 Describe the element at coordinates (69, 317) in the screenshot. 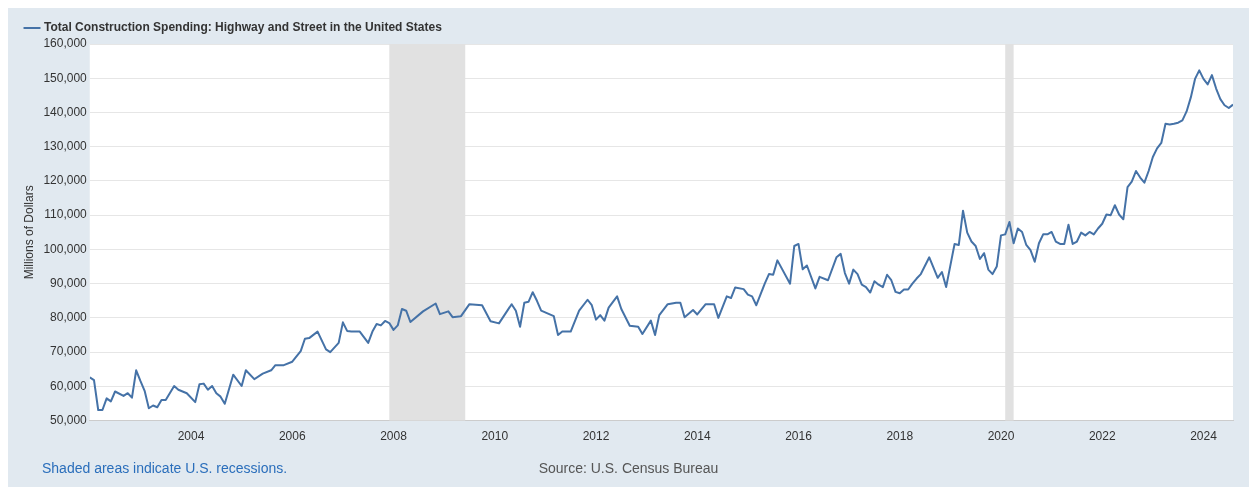

I see `y-tick-label: 80,000` at that location.